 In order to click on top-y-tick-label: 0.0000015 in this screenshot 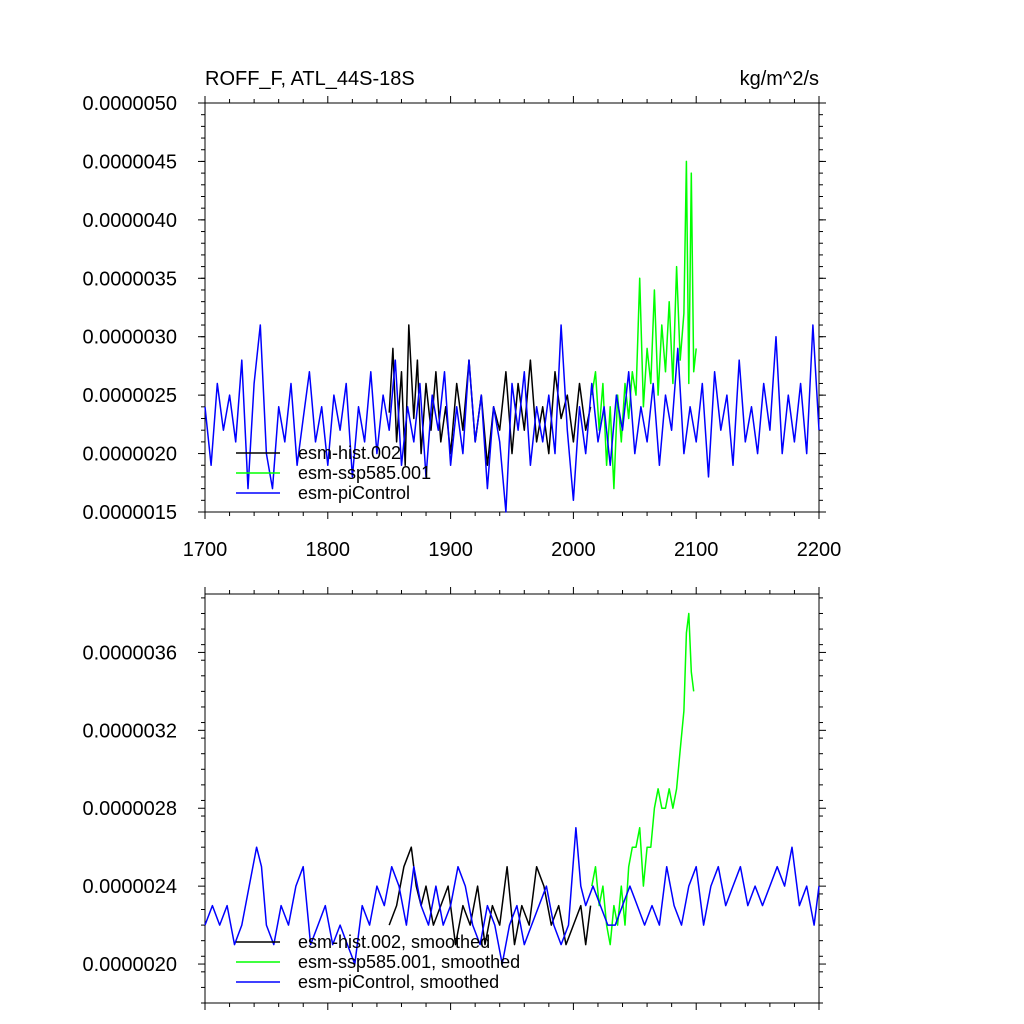, I will do `click(129, 513)`.